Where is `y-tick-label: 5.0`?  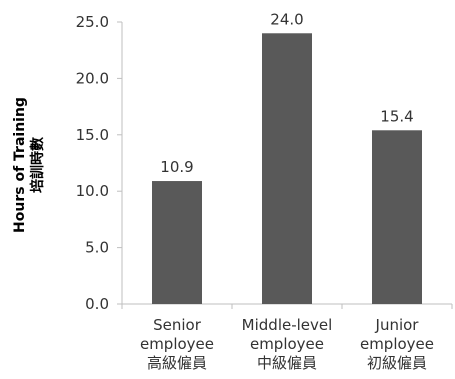 y-tick-label: 5.0 is located at coordinates (97, 248).